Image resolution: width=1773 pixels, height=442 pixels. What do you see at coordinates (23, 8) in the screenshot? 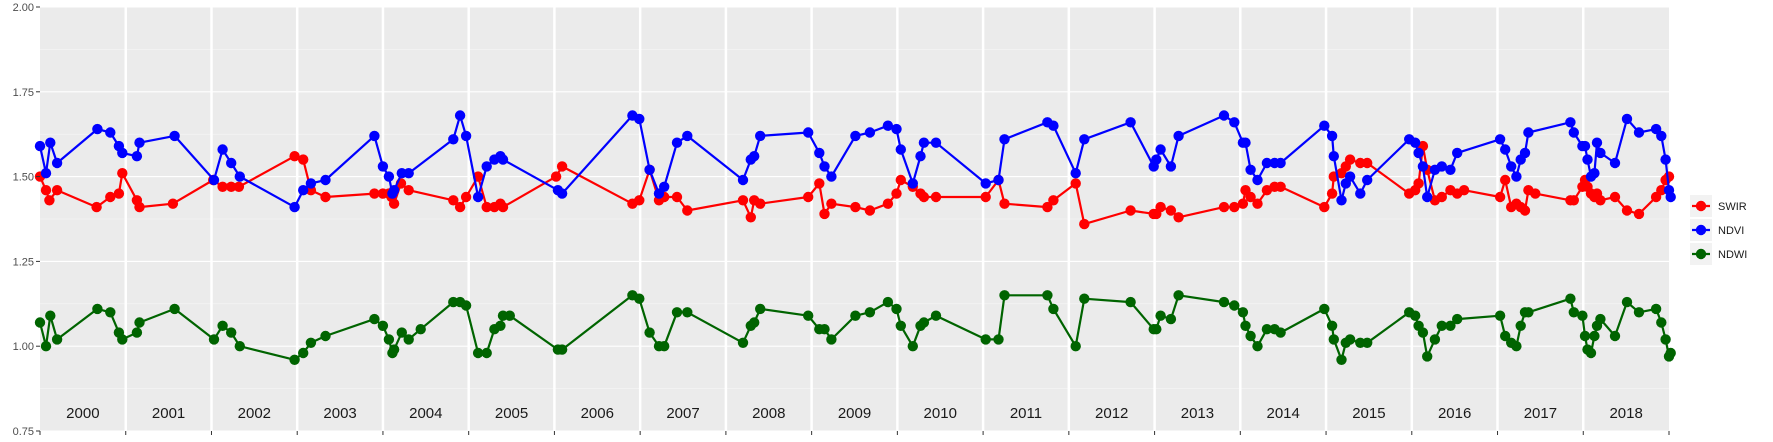
I see `y-tick-label: 2.00` at bounding box center [23, 8].